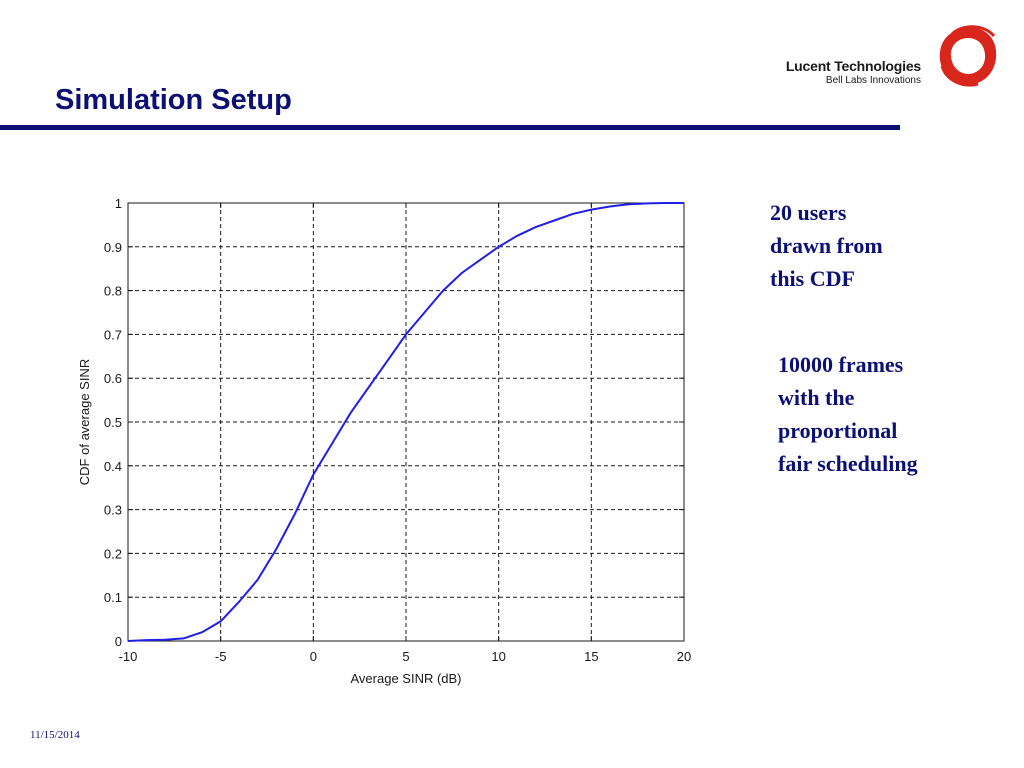 This screenshot has width=1024, height=768. What do you see at coordinates (853, 66) in the screenshot?
I see `logo-company-name: Lucent Technologies` at bounding box center [853, 66].